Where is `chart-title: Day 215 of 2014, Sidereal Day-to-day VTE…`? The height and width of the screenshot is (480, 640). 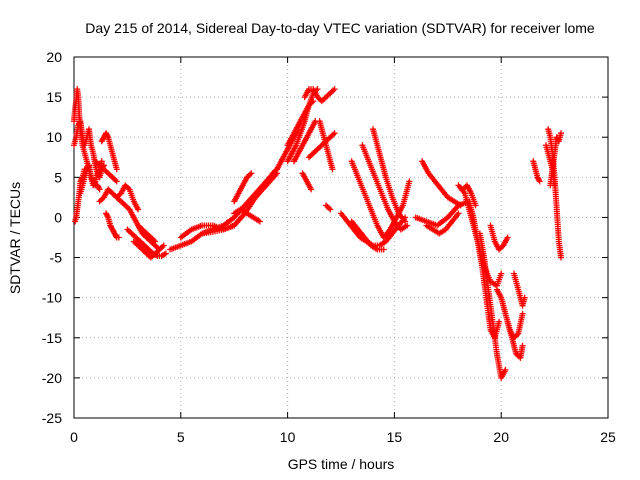 chart-title: Day 215 of 2014, Sidereal Day-to-day VTE… is located at coordinates (340, 28).